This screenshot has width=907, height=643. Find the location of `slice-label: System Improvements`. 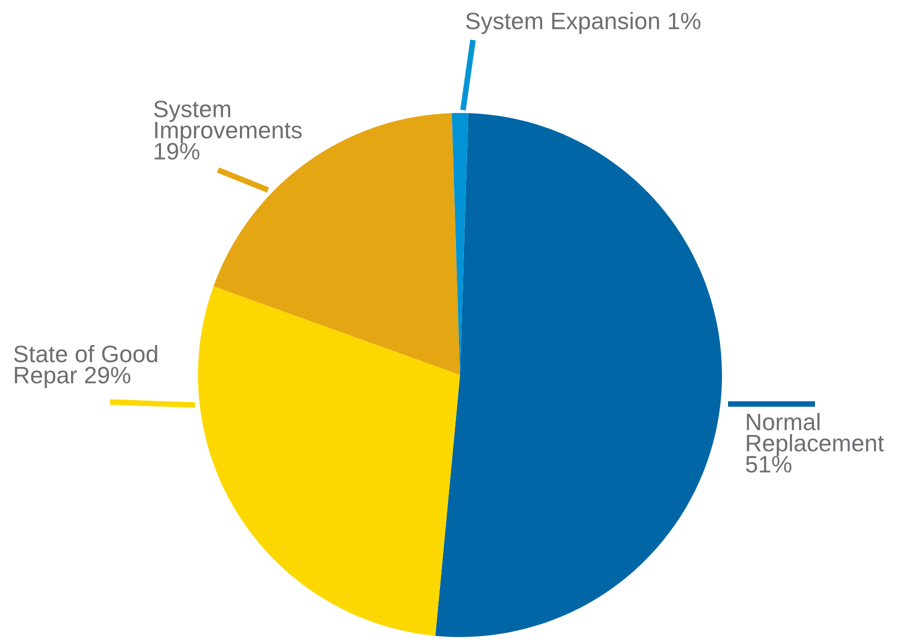

slice-label: System Improvements is located at coordinates (228, 122).